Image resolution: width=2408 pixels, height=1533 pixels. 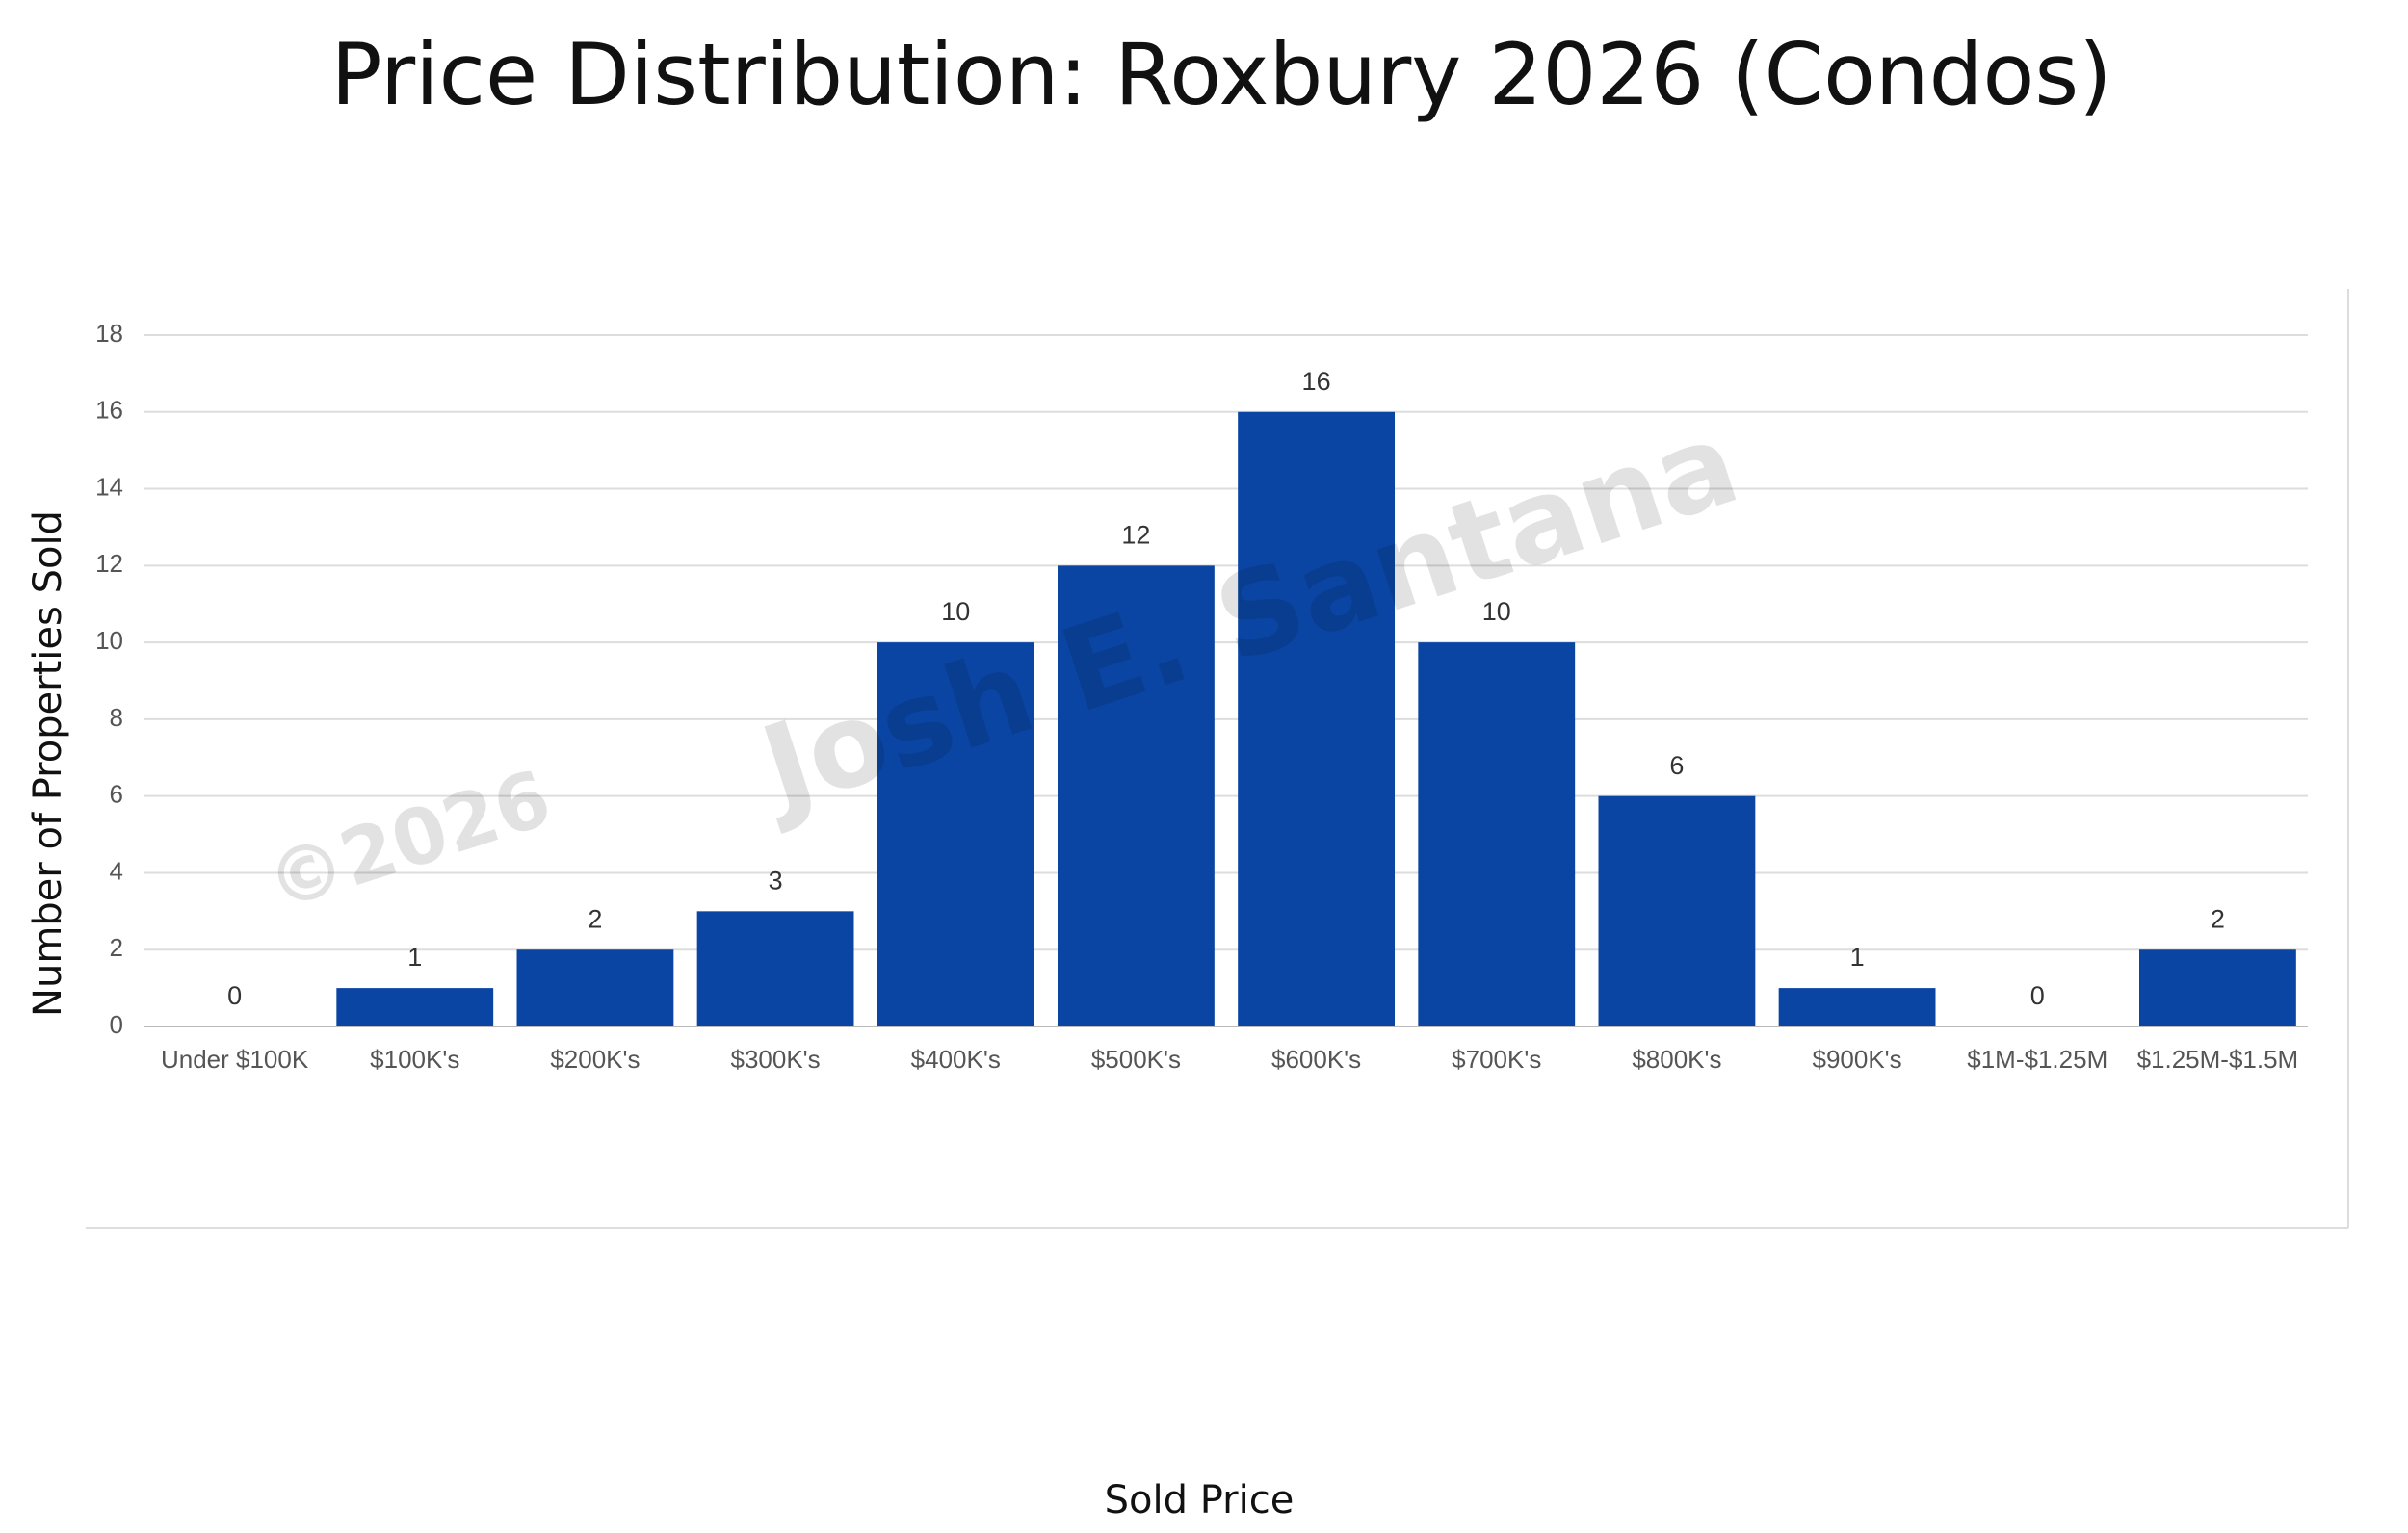 What do you see at coordinates (2218, 1059) in the screenshot?
I see `x-tick-label: $1.25M-$1.5M` at bounding box center [2218, 1059].